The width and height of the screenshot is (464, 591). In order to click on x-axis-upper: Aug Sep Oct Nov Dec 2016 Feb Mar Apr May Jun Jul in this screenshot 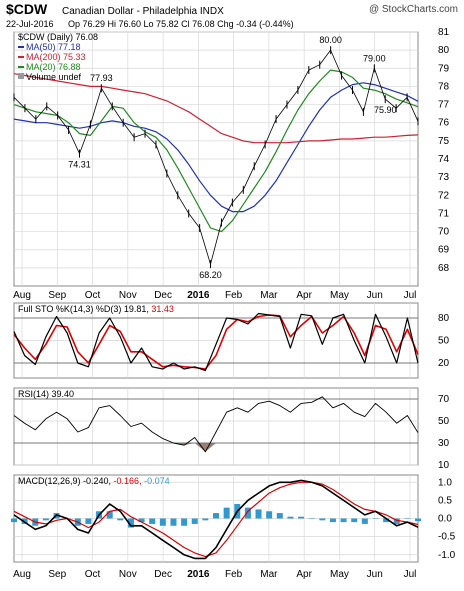, I will do `click(214, 295)`.